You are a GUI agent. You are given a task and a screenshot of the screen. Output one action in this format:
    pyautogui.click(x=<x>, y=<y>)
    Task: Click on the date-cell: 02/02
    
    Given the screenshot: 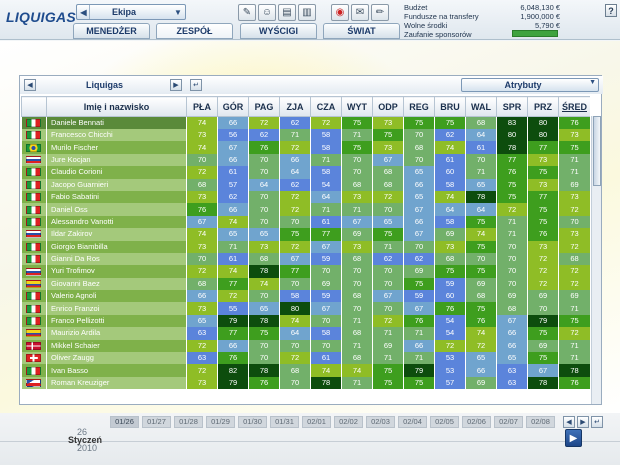 What is the action you would take?
    pyautogui.click(x=348, y=422)
    